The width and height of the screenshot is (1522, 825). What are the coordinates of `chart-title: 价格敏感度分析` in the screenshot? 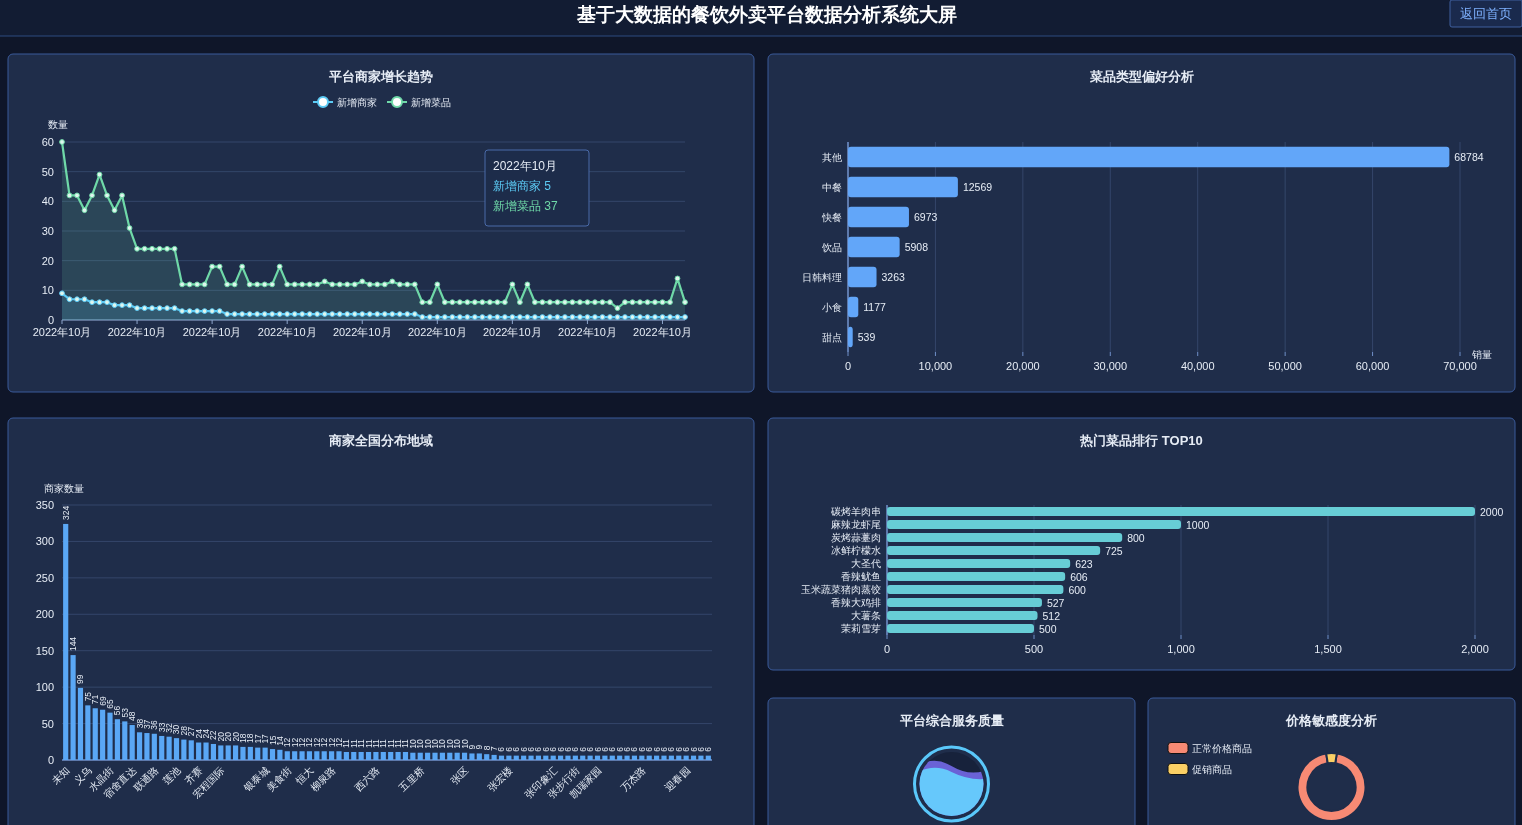 It's located at (1331, 720).